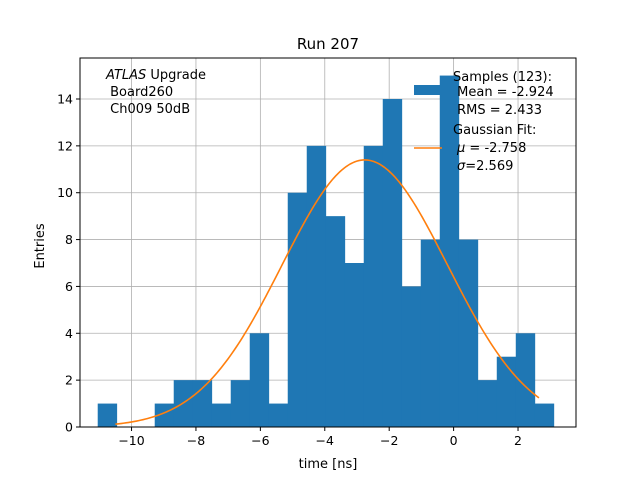  Describe the element at coordinates (69, 239) in the screenshot. I see `y-tick-label: 8` at that location.